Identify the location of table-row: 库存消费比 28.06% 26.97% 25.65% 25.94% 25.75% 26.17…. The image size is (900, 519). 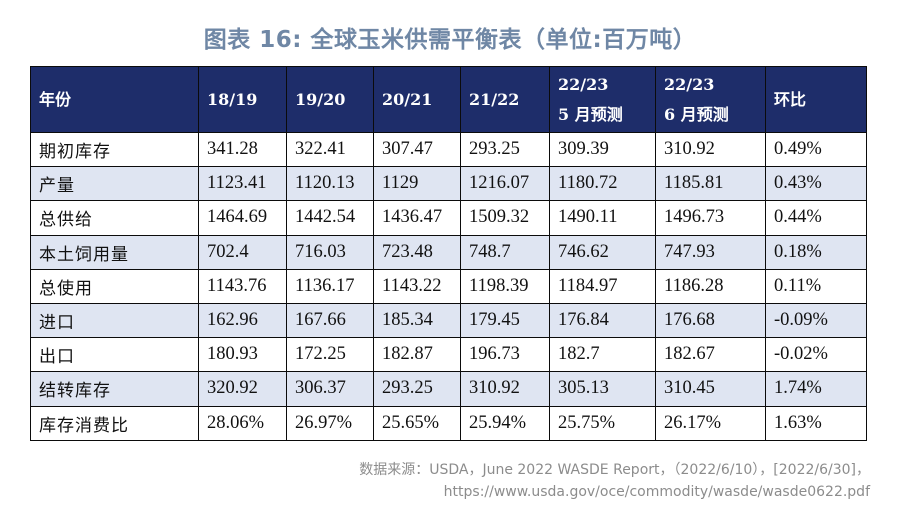
(448, 423).